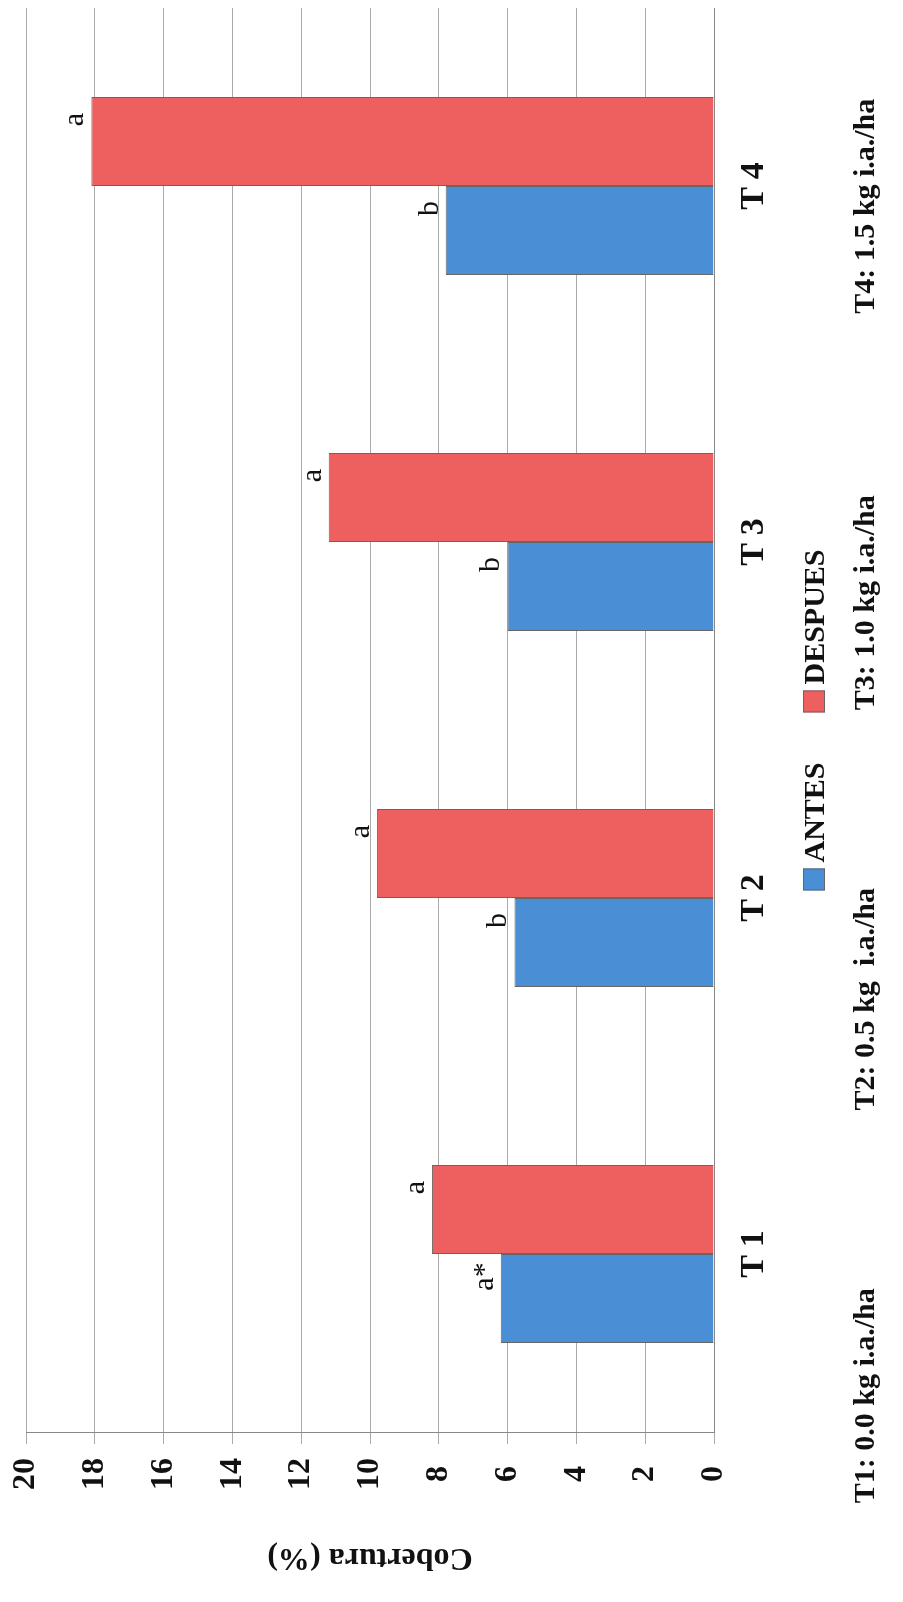 This screenshot has width=903, height=1602. What do you see at coordinates (863, 603) in the screenshot?
I see `text: T3: 1.0 kg i.a./ha` at bounding box center [863, 603].